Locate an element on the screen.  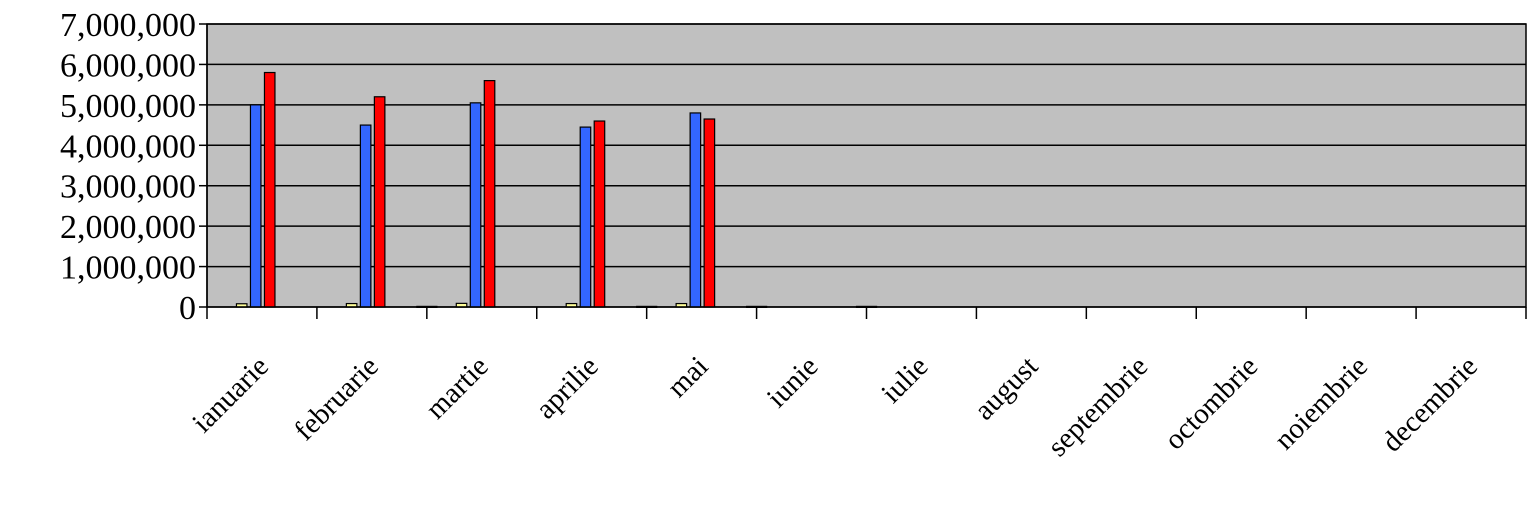
x-tick-label: septembrie is located at coordinates (1098, 406).